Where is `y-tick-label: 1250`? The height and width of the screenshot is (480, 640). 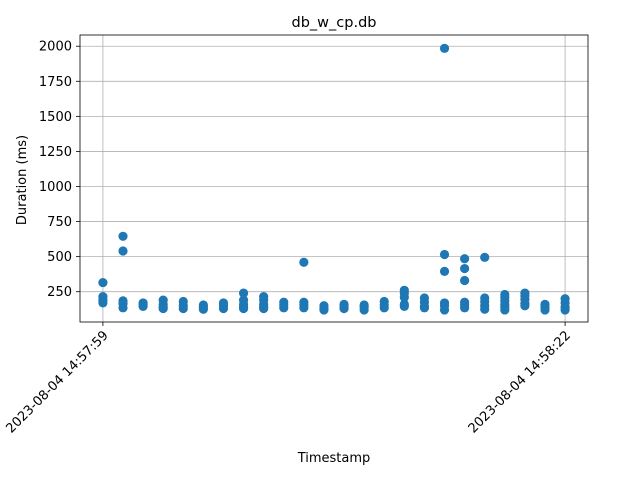
y-tick-label: 1250 is located at coordinates (55, 152).